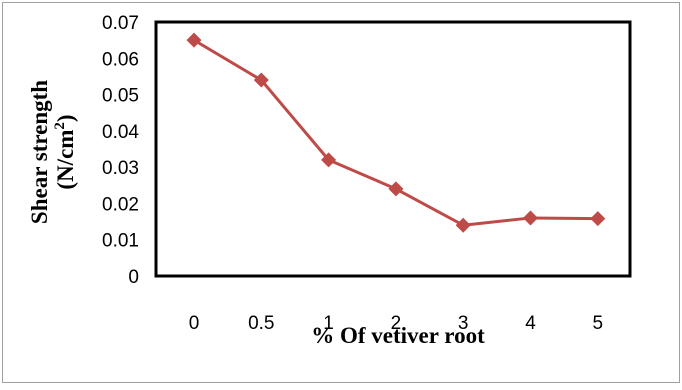 This screenshot has width=682, height=390. I want to click on x-tick-label: 1, so click(328, 323).